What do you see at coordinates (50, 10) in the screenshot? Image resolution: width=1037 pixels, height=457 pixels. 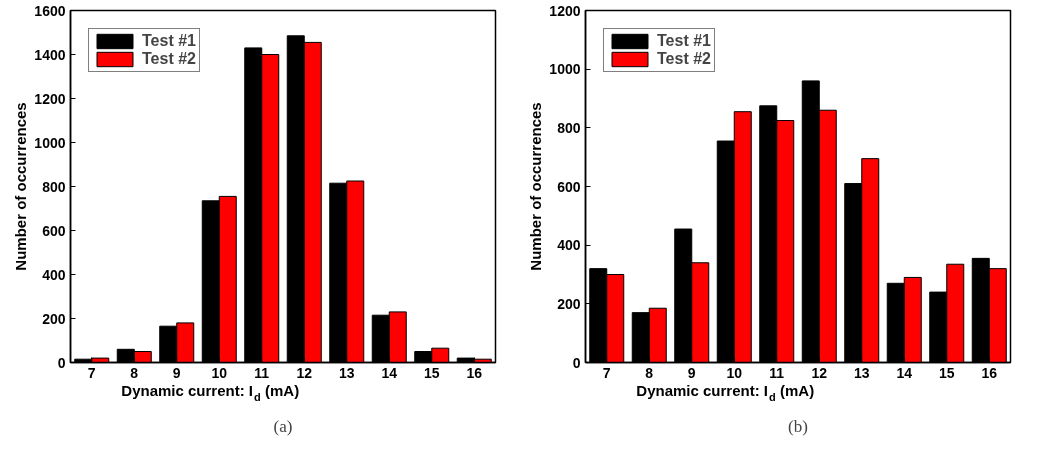 I see `y-tick-label: 1600` at bounding box center [50, 10].